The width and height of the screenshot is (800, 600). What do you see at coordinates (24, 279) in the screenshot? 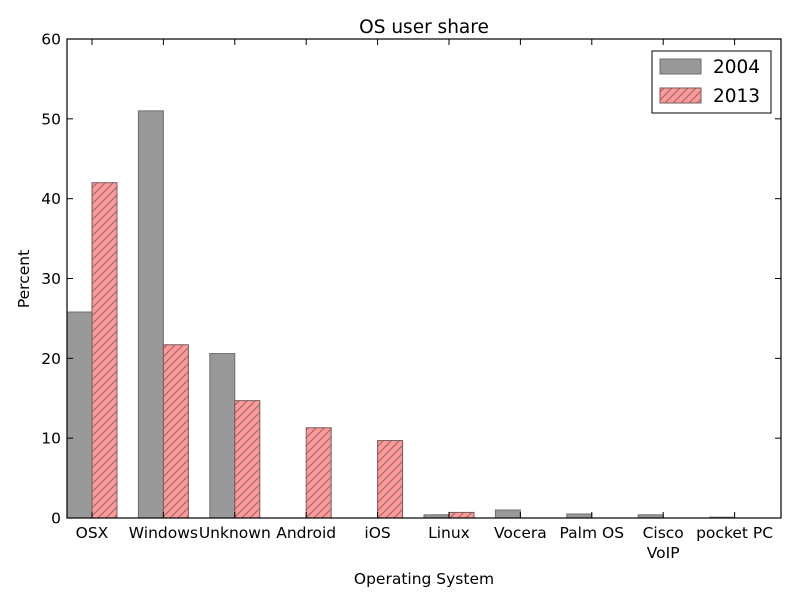
I see `y-axis-label: Percent` at bounding box center [24, 279].